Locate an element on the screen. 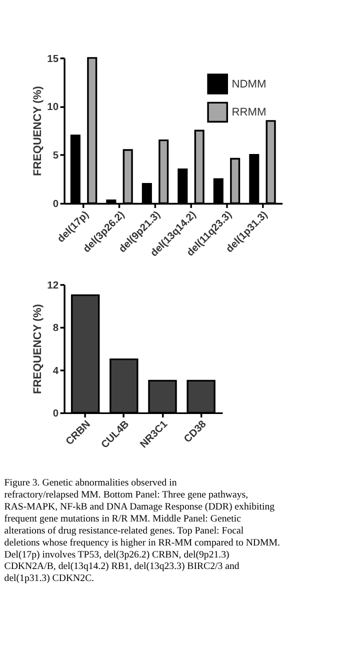 The width and height of the screenshot is (342, 671). y-tick-label: 15 is located at coordinates (53, 59).